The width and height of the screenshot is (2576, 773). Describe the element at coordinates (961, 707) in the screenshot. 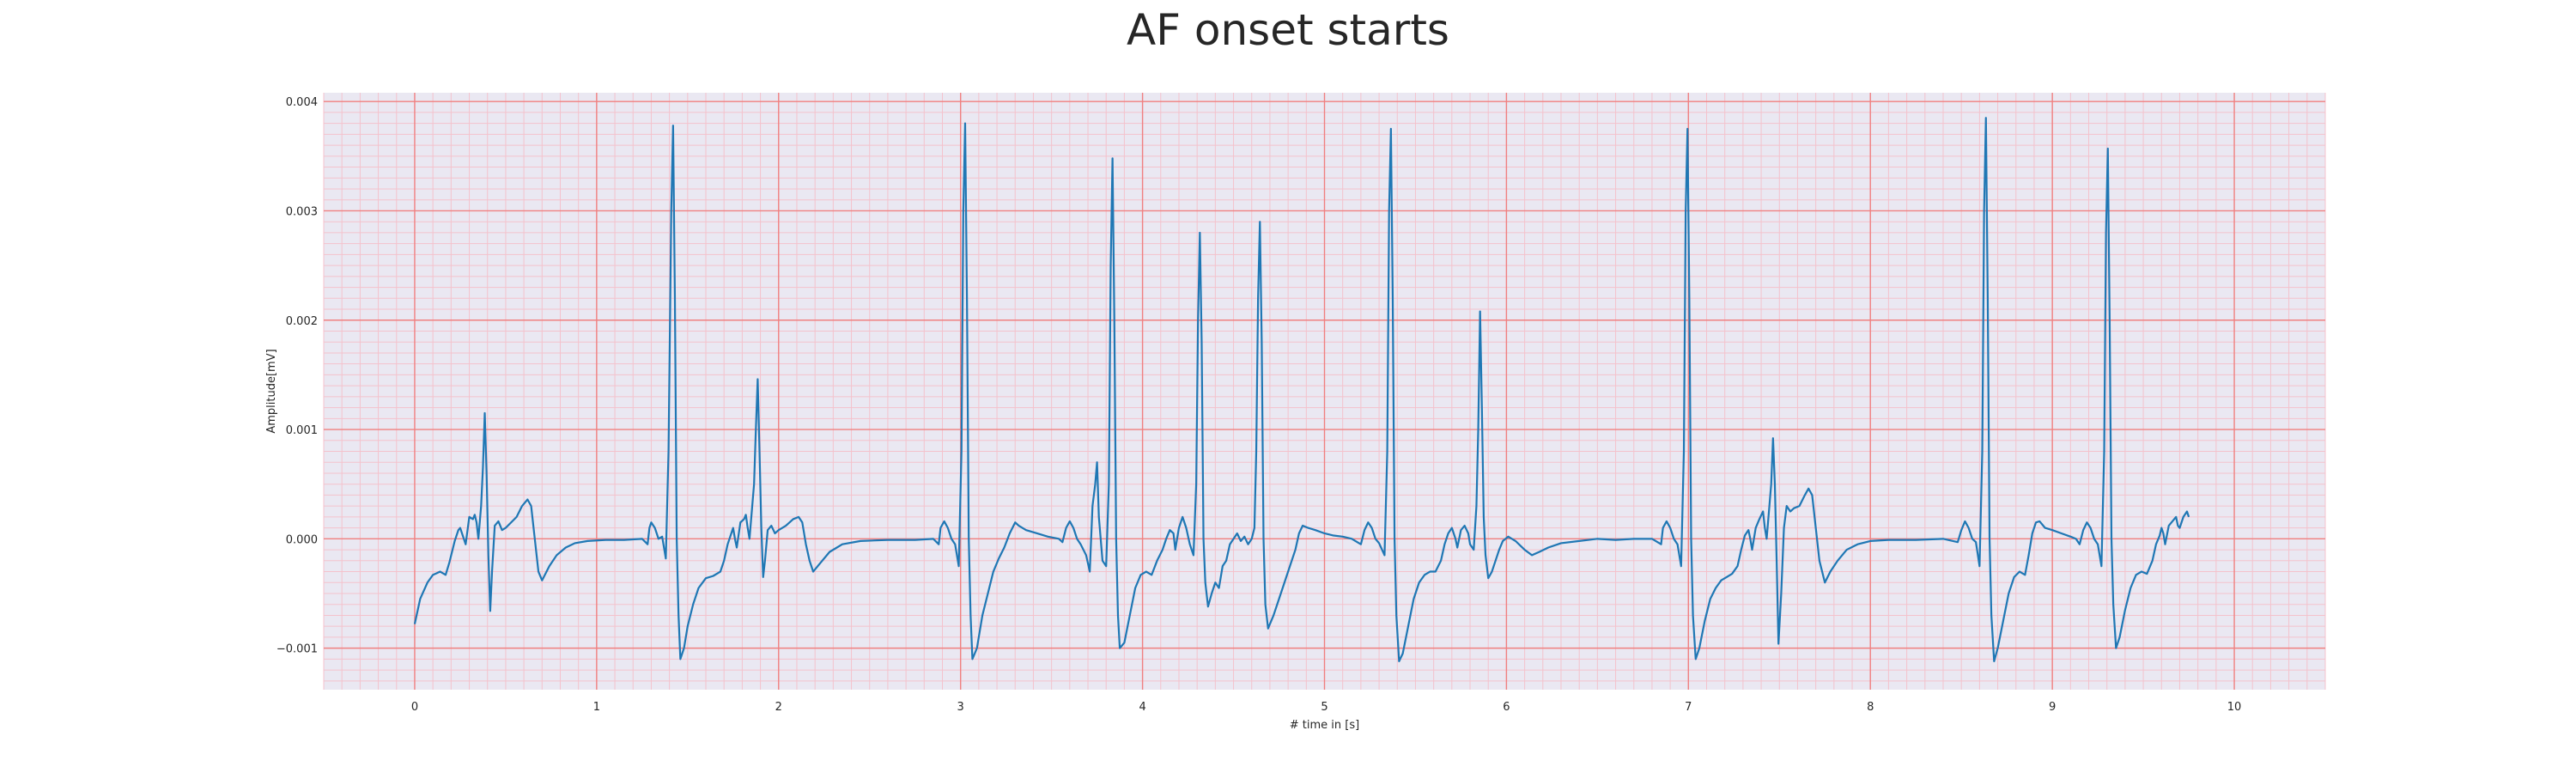

I see `x-tick-label: 3` at that location.